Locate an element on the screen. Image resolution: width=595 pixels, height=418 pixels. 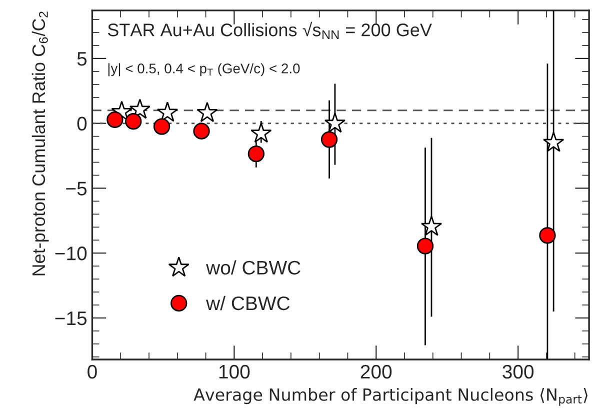
x-axis-title: Average Number of Participant Nucleons ⟨N$_{part}$⟩ is located at coordinates (391, 397).